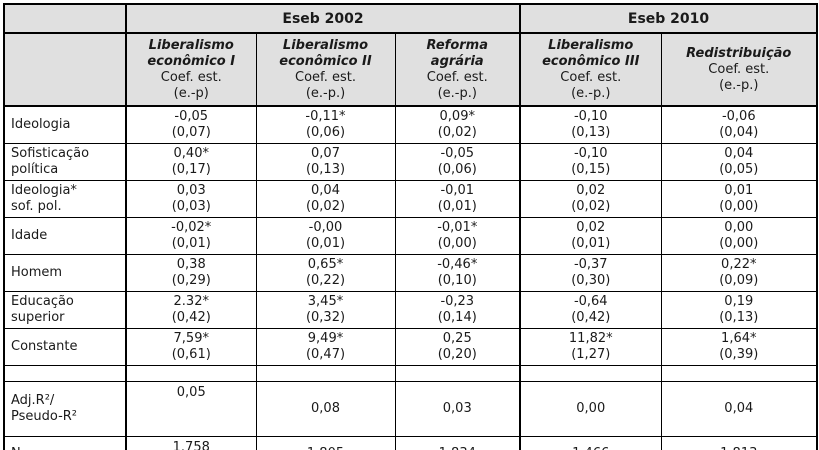 The height and width of the screenshot is (450, 819). I want to click on corner-cell-top, so click(65, 18).